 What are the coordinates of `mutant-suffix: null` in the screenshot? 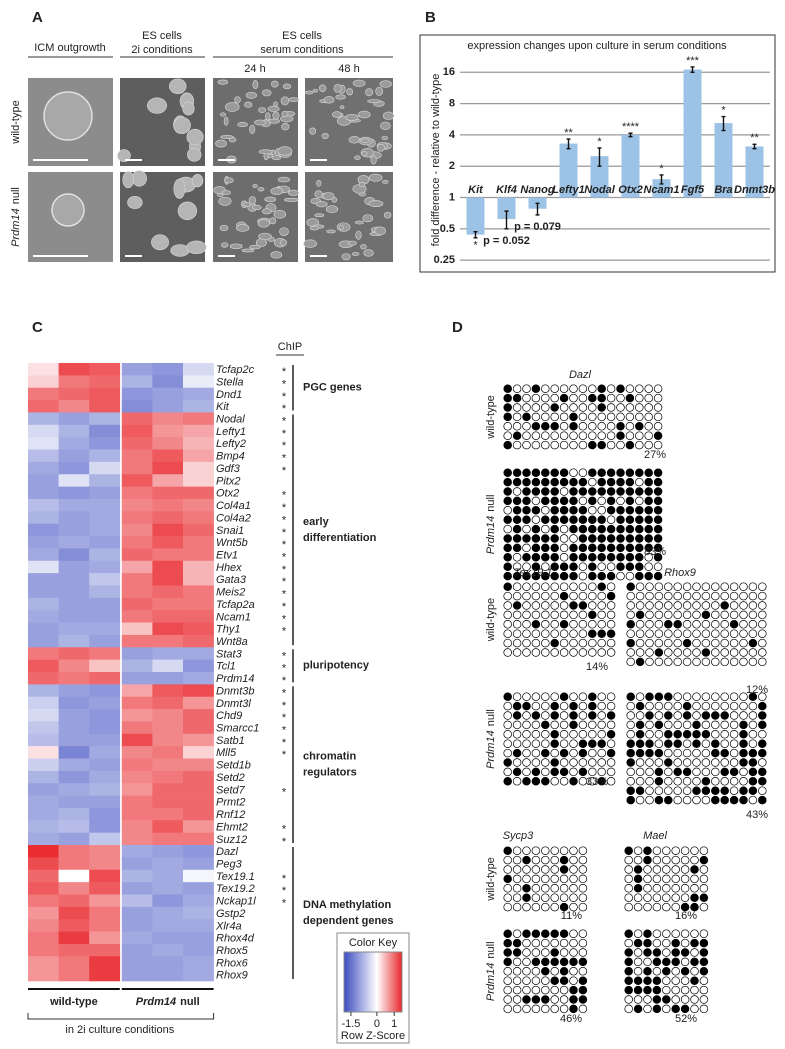 It's located at (491, 717).